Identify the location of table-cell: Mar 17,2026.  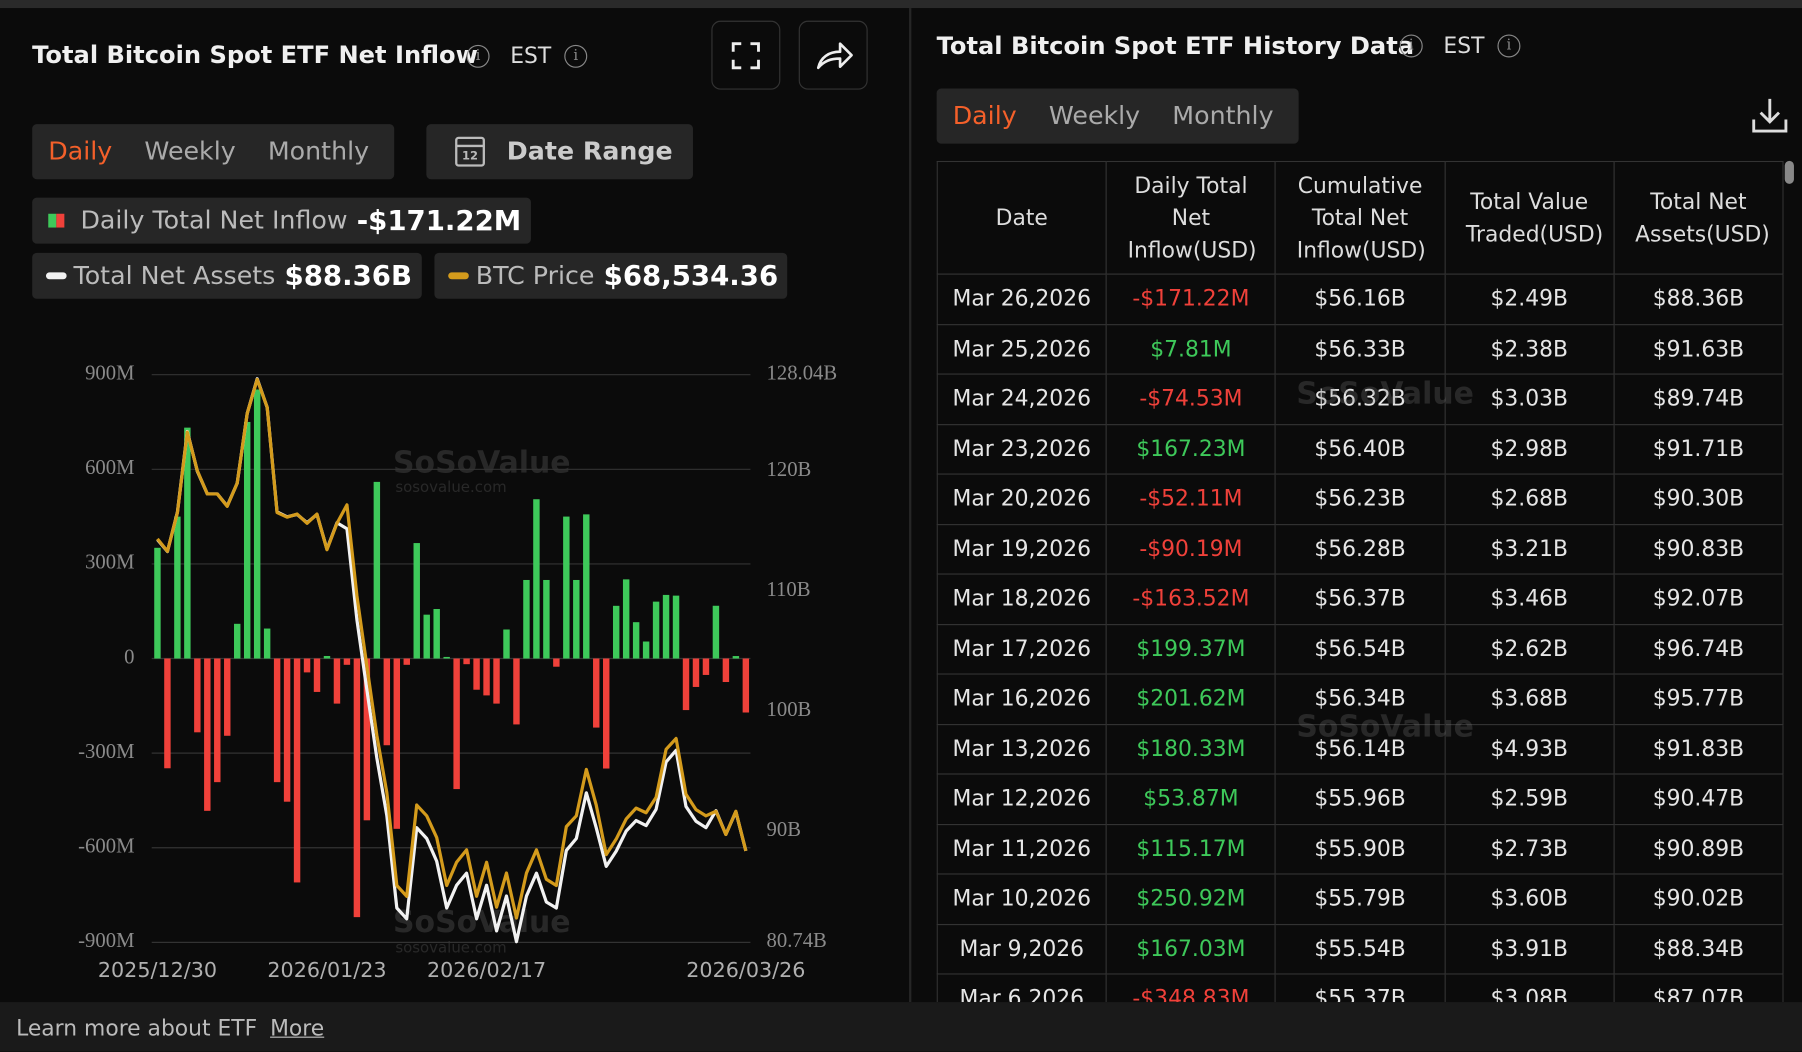
(1021, 649).